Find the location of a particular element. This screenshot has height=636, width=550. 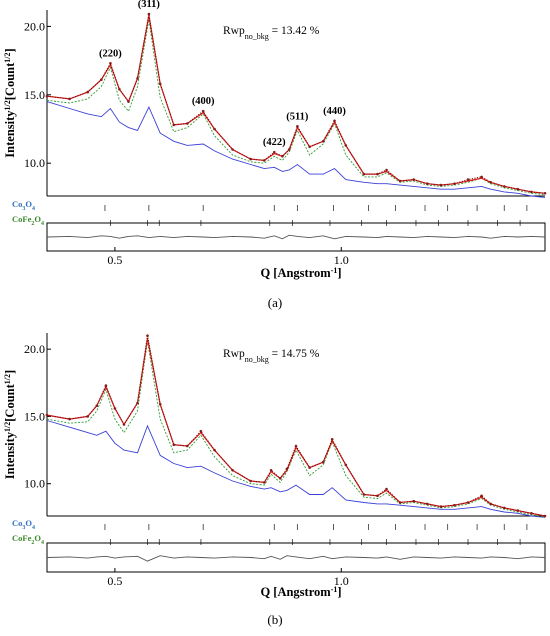

residual-box is located at coordinates (296, 237).